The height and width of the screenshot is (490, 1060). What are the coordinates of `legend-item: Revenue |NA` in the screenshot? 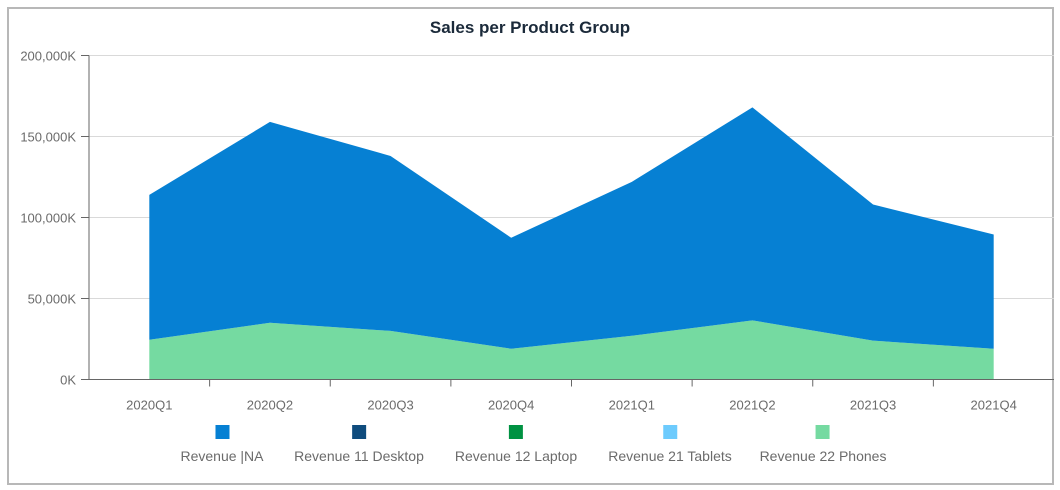 It's located at (222, 444).